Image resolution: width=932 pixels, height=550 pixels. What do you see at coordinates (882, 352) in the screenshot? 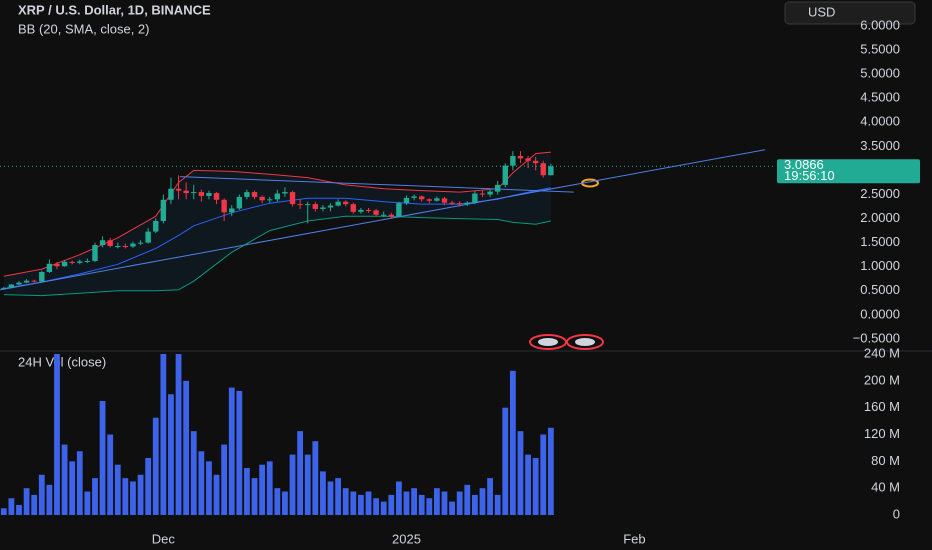
I see `y-tick-label: 240 M` at bounding box center [882, 352].